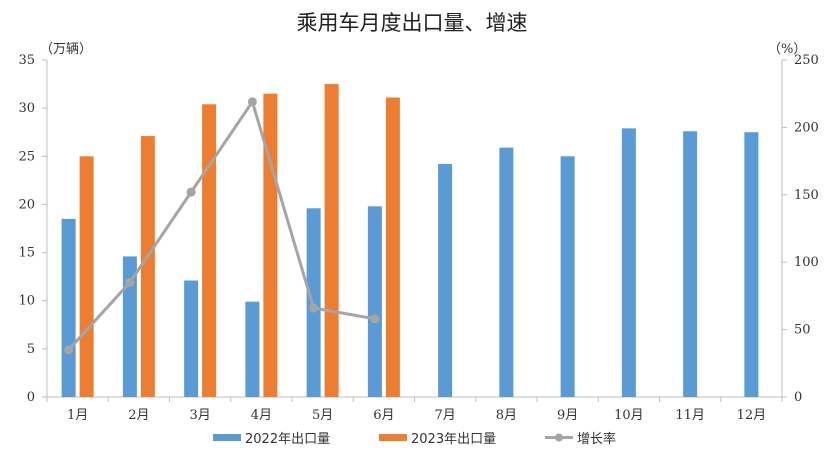  I want to click on x-tick-label: 1月, so click(77, 415).